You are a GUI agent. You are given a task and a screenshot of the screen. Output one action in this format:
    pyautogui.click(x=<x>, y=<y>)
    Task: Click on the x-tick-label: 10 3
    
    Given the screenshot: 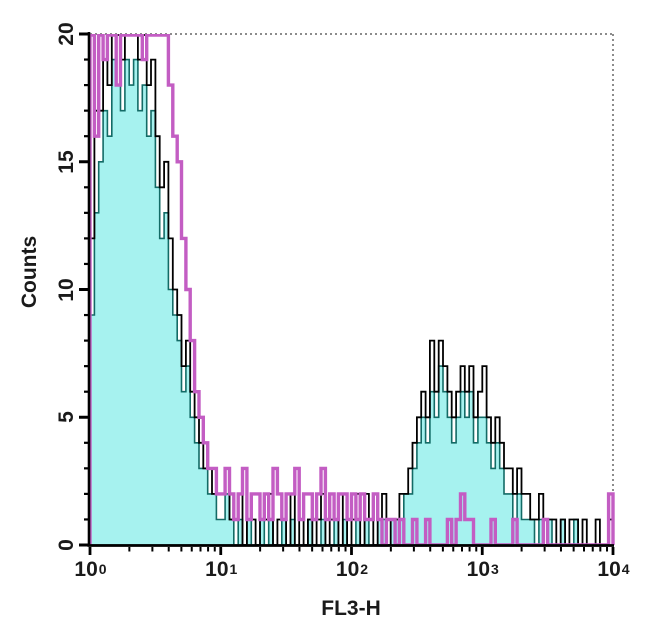 What is the action you would take?
    pyautogui.click(x=482, y=569)
    